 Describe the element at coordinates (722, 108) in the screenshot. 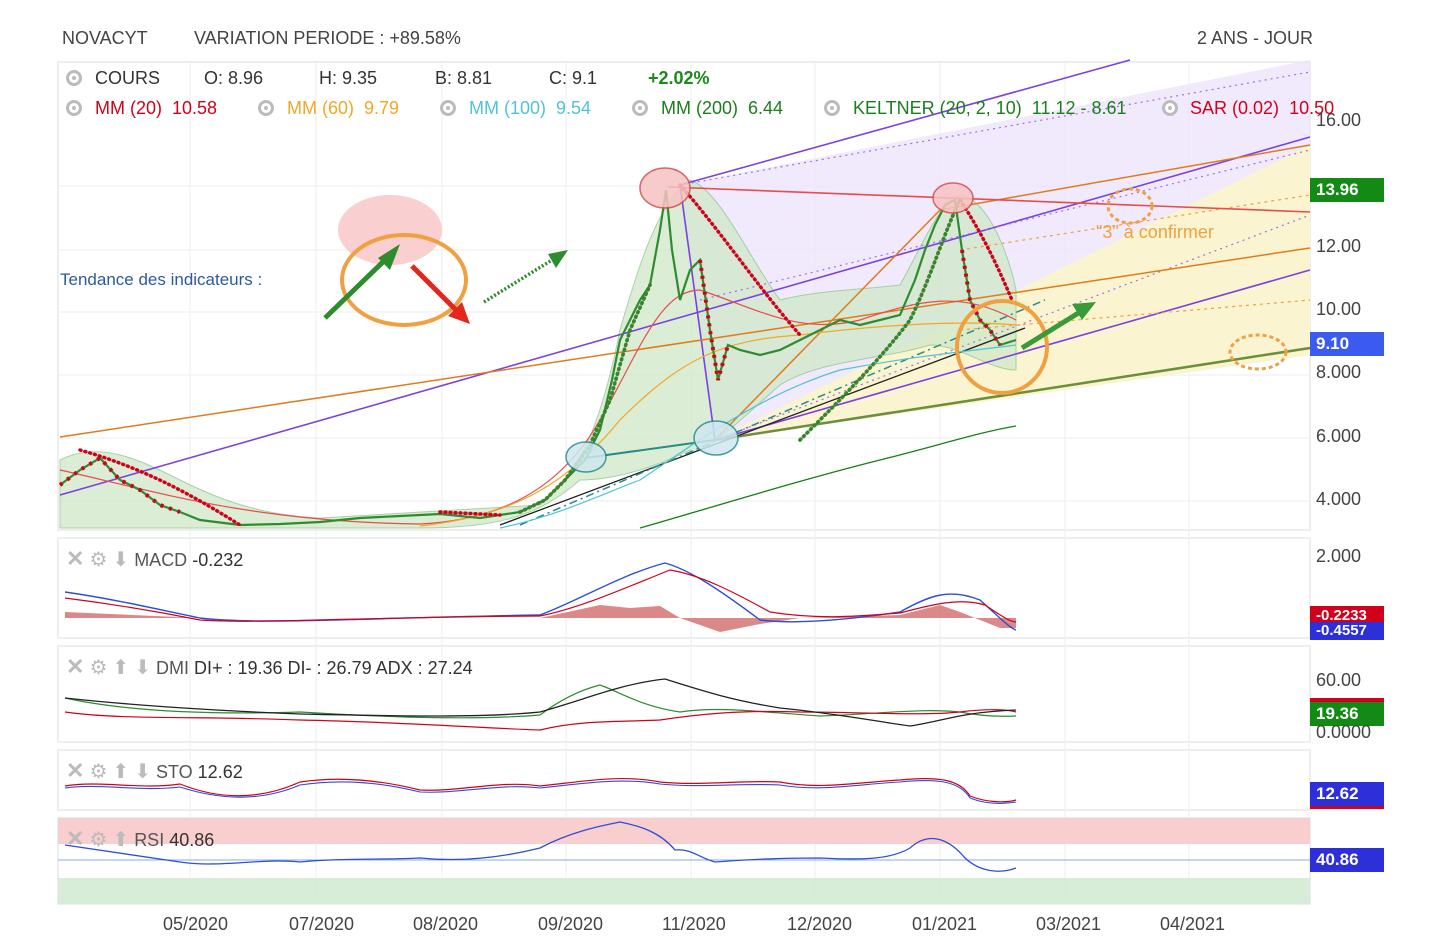

I see `mm200-label: MM (200) 6.44` at that location.